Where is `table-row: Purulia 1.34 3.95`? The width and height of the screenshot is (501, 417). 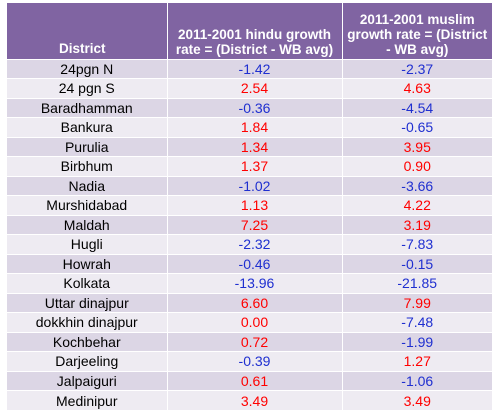
table-row: Purulia 1.34 3.95 is located at coordinates (249, 146).